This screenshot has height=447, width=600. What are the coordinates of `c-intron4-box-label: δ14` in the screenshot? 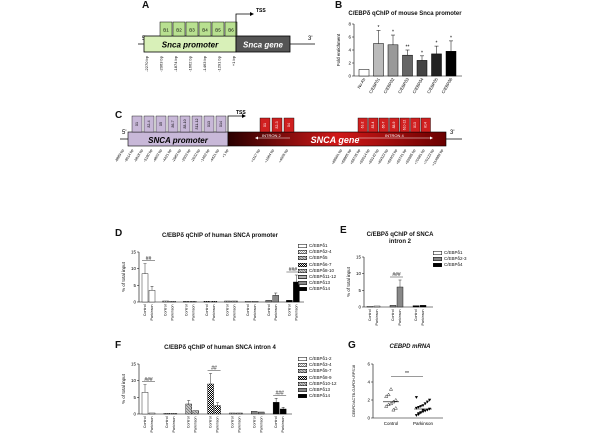 It's located at (426, 125).